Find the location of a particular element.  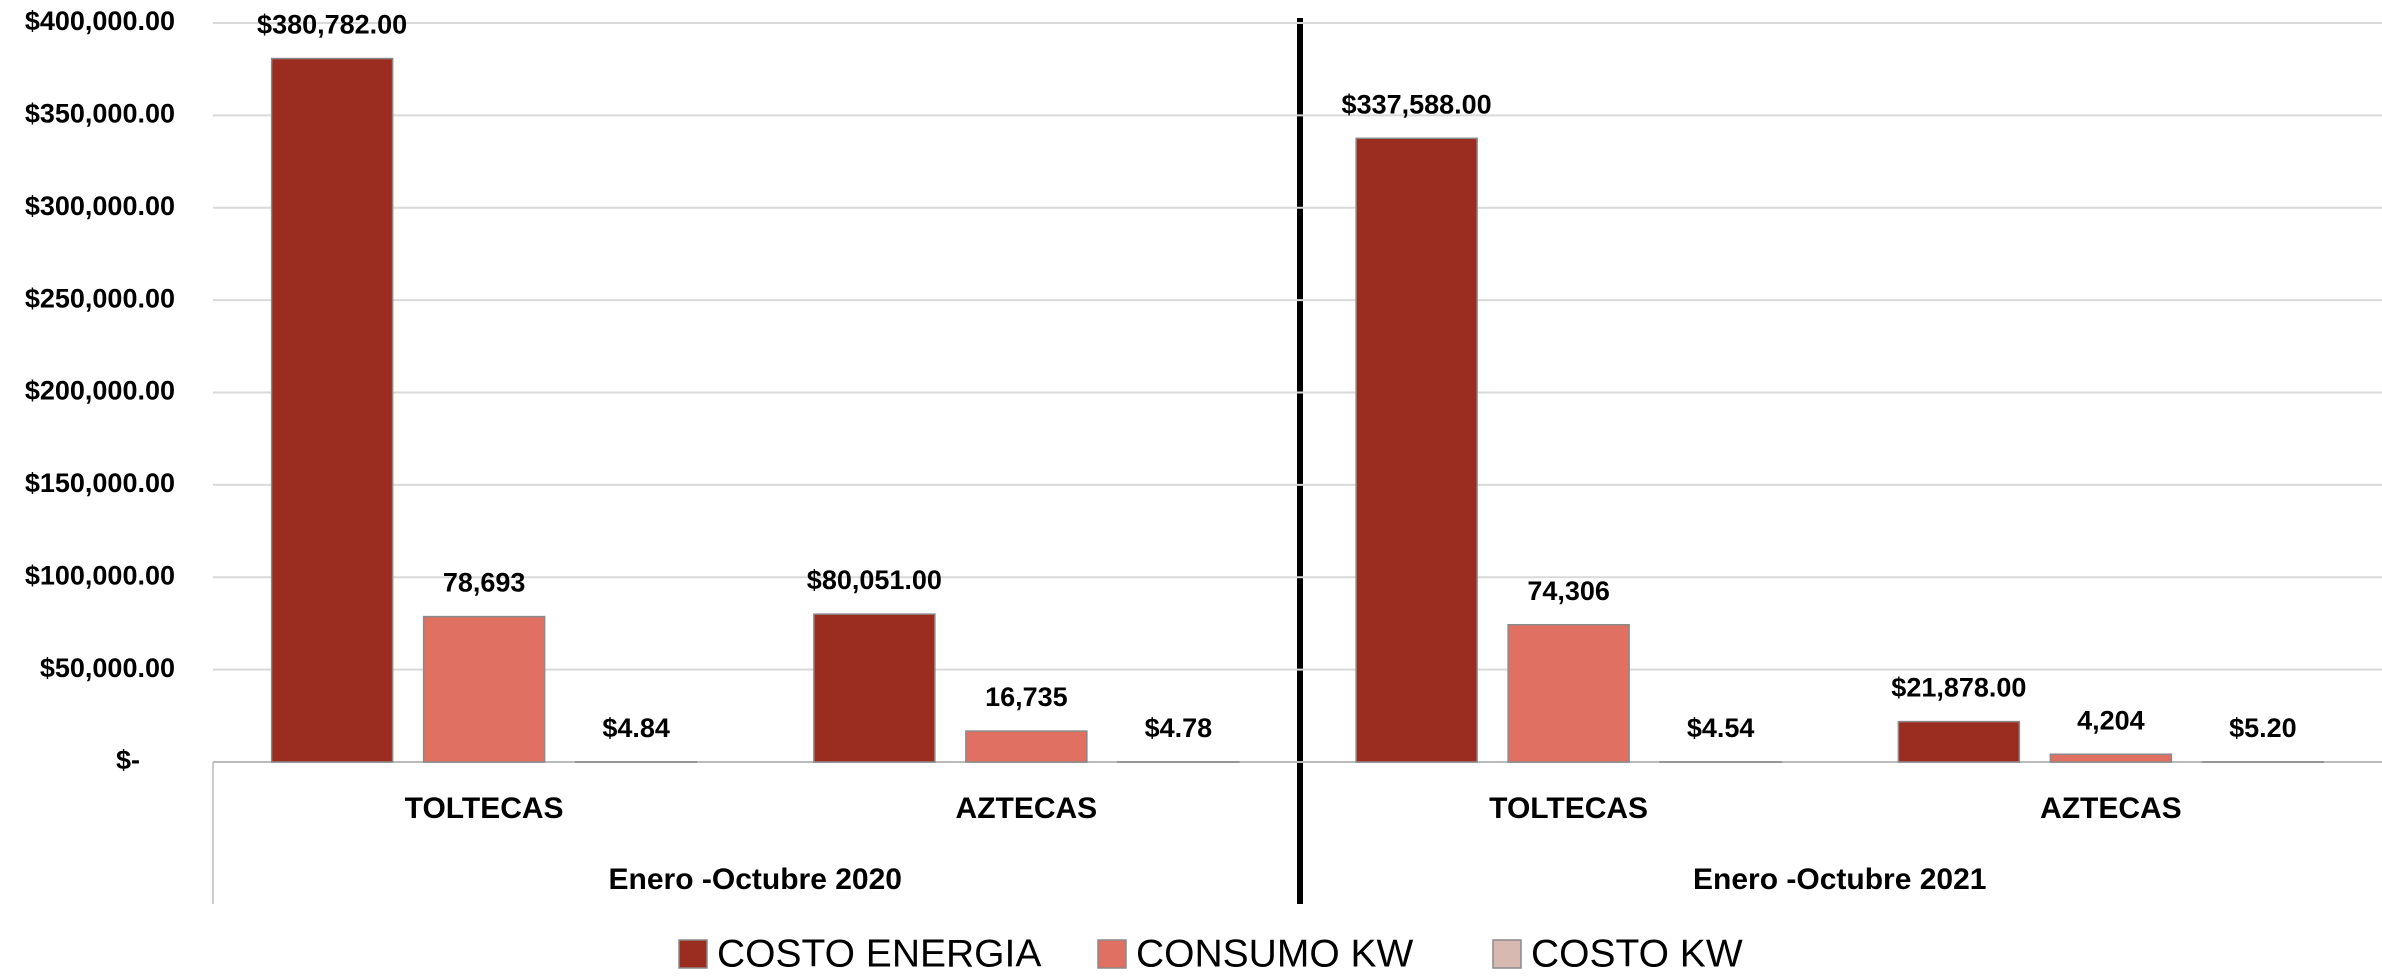

legend-label: COSTO ENERGIA is located at coordinates (879, 953).